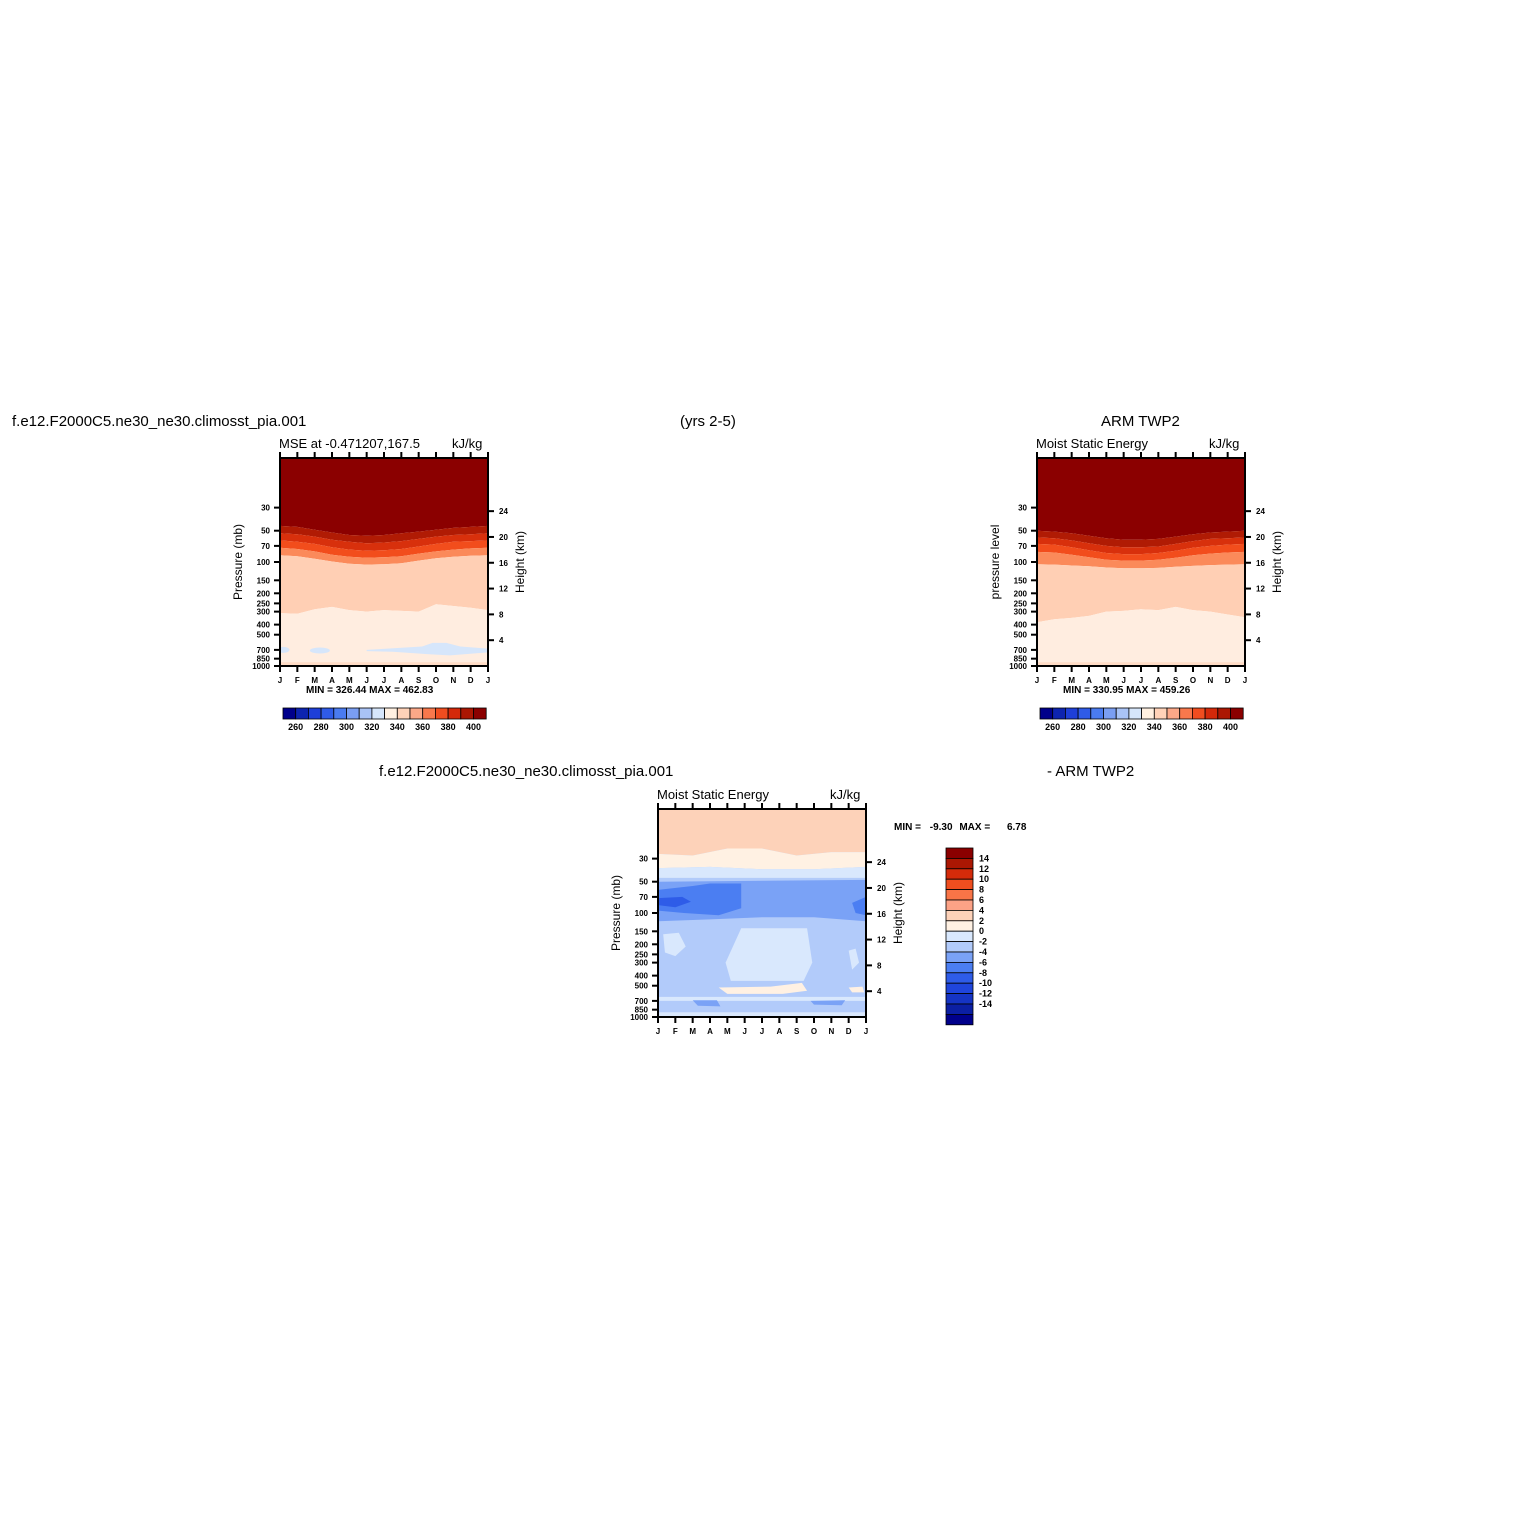 This screenshot has height=1525, width=1525. Describe the element at coordinates (981, 890) in the screenshot. I see `diff-colorbar-label: 8` at that location.